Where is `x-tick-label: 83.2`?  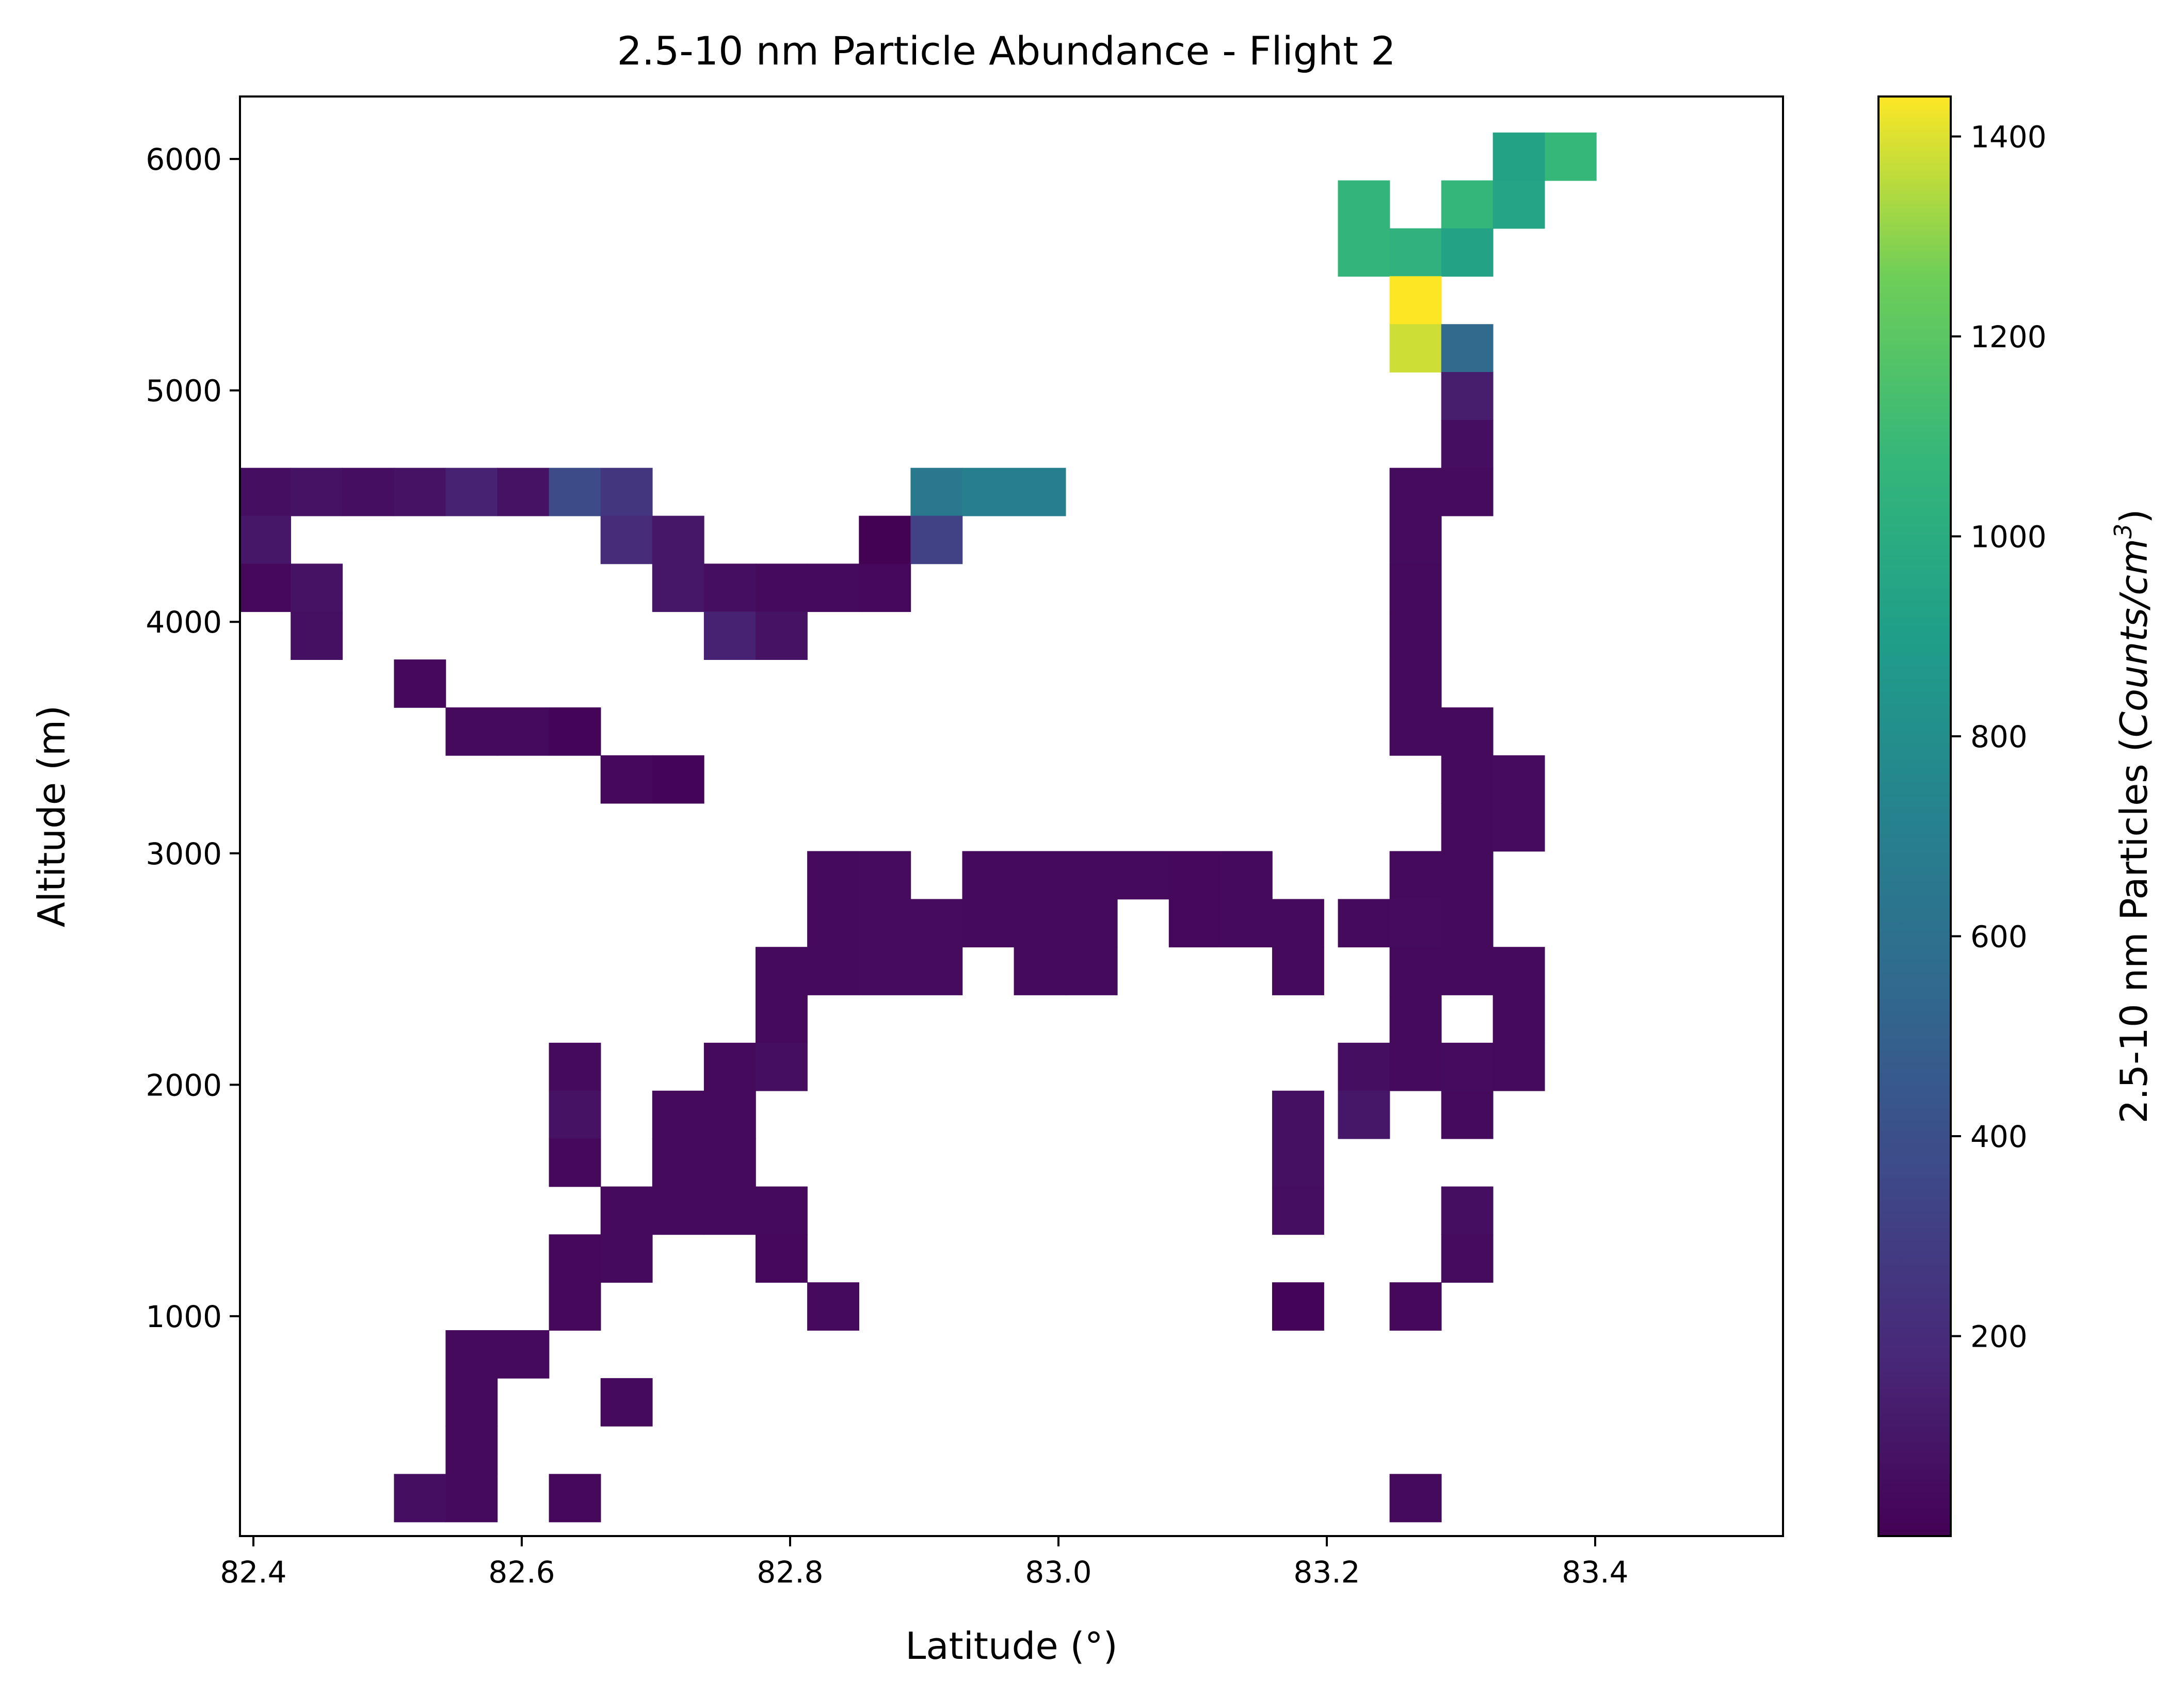 x-tick-label: 83.2 is located at coordinates (1327, 1572).